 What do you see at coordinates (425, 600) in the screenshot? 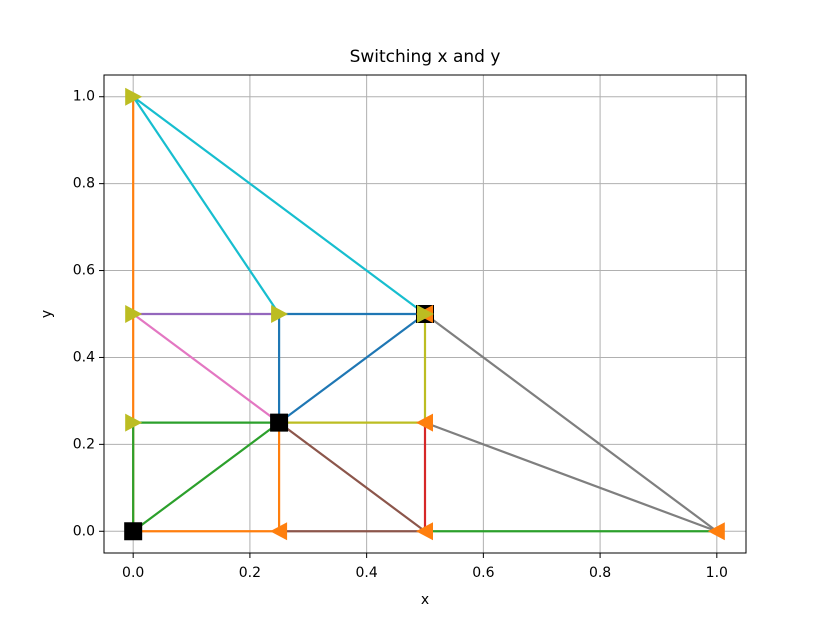
I see `x-axis-label: x` at bounding box center [425, 600].